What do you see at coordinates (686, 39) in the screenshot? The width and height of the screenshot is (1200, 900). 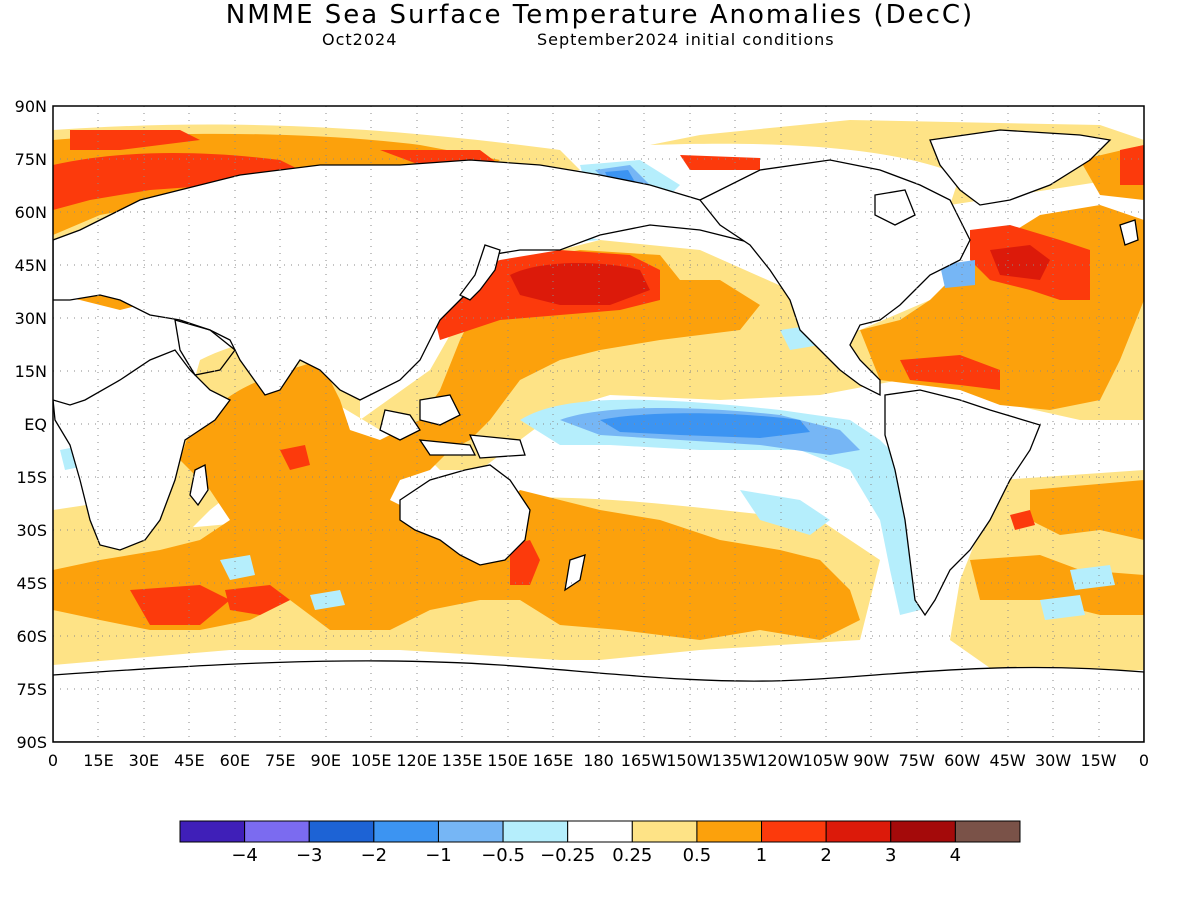 I see `initial-conditions-label: September2024 initial conditions` at bounding box center [686, 39].